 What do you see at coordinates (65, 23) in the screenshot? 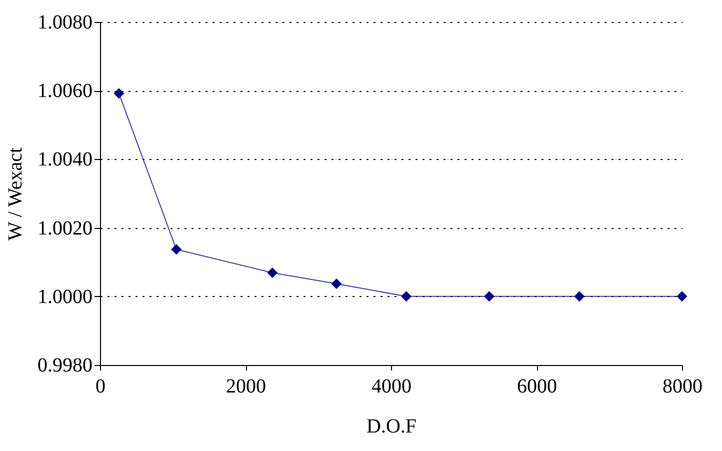
I see `y-tick-label: 1.0080` at bounding box center [65, 23].